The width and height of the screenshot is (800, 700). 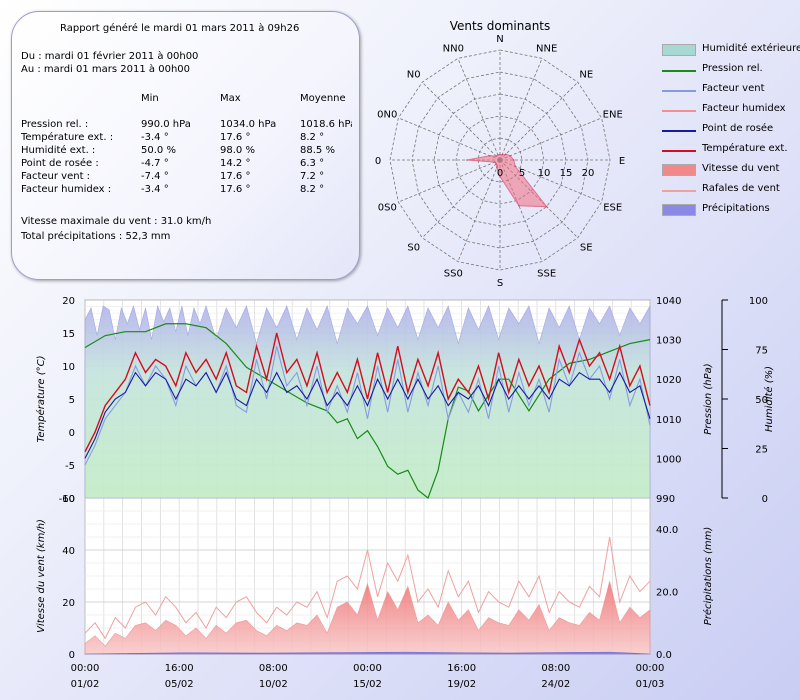 I want to click on wind-rose-direction-label: SSE, so click(x=546, y=274).